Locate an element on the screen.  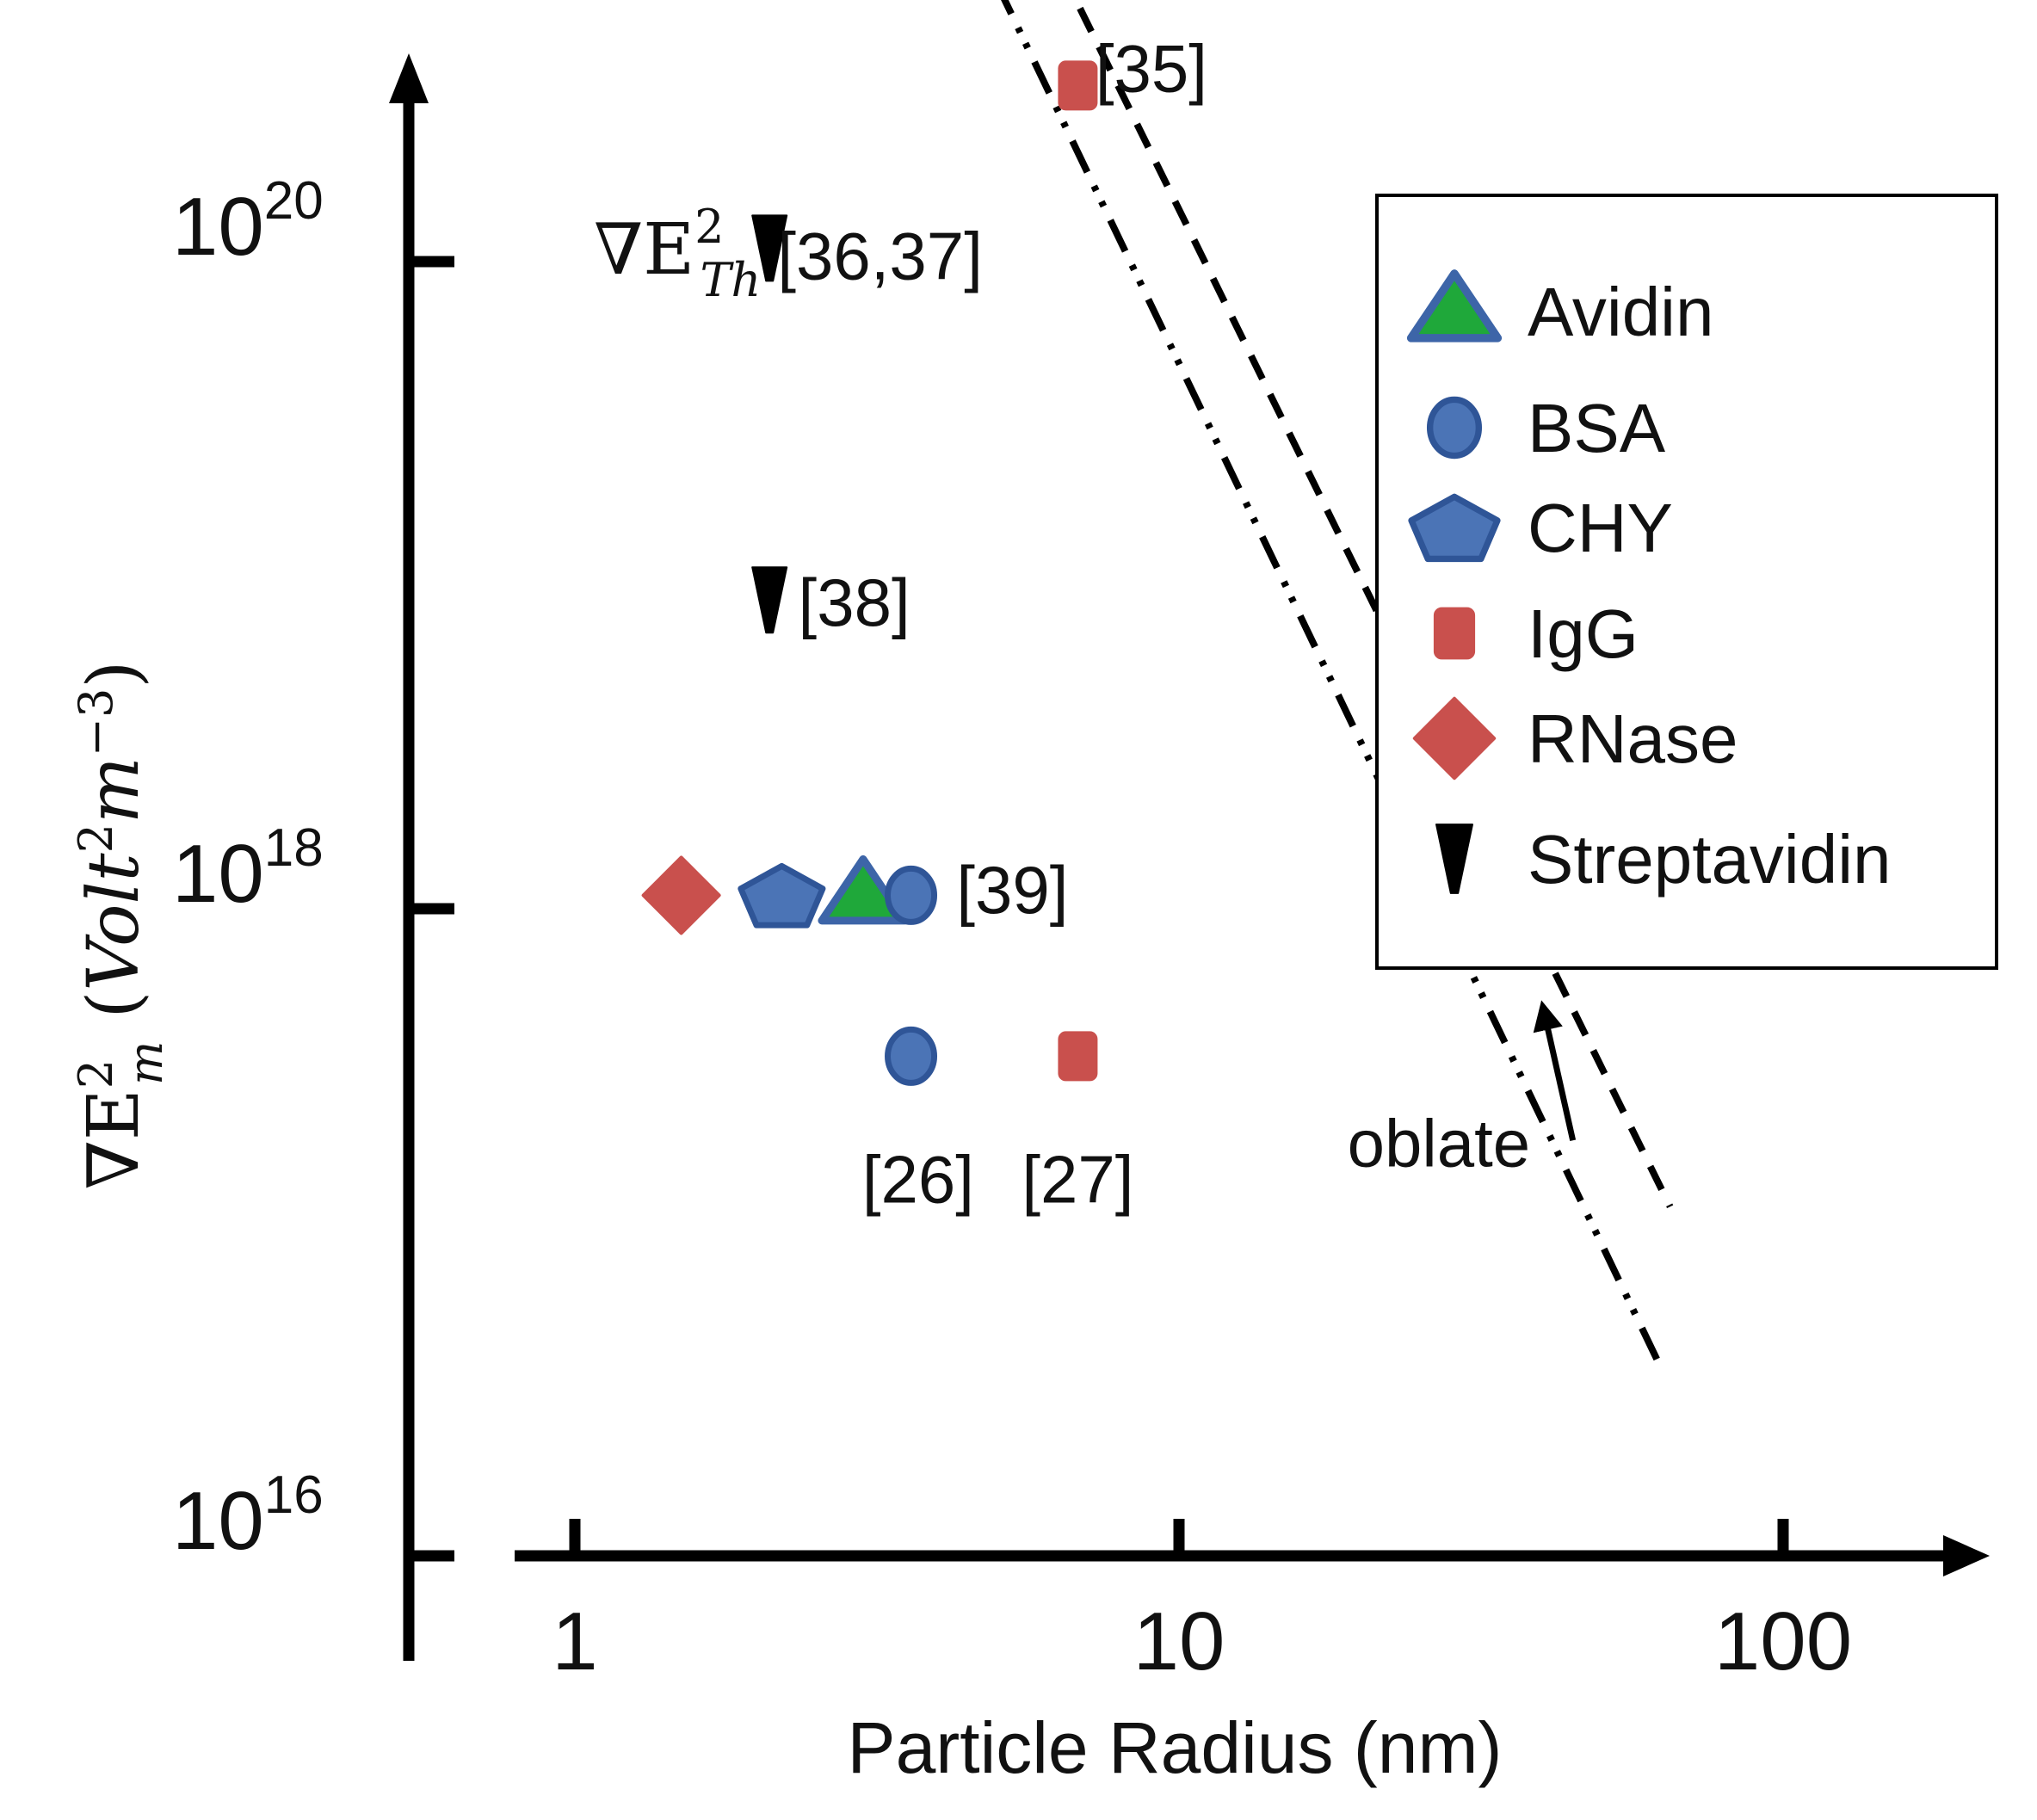
avidin-point is located at coordinates (864, 890).